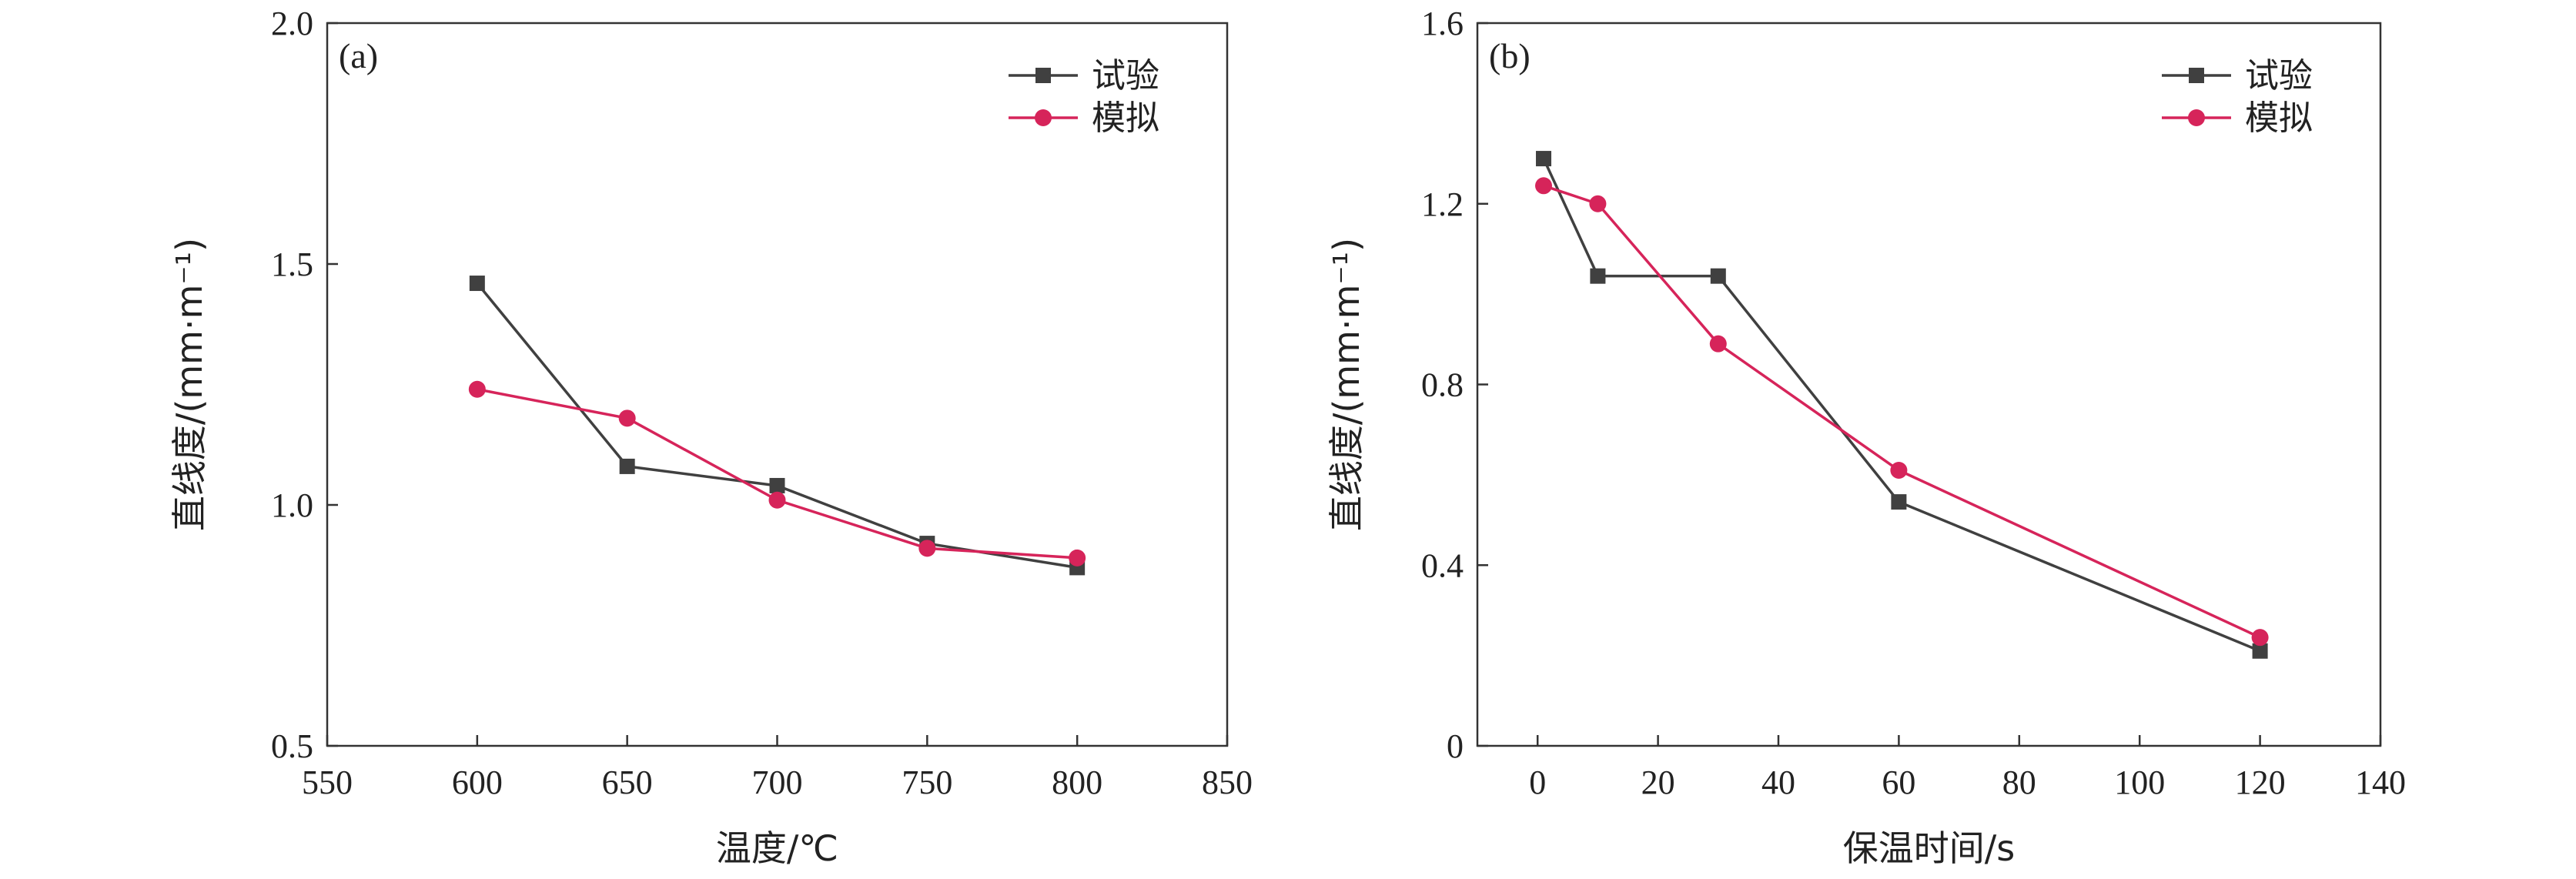 The width and height of the screenshot is (2576, 879). Describe the element at coordinates (1443, 23) in the screenshot. I see `y-tick-label: 1.6` at that location.